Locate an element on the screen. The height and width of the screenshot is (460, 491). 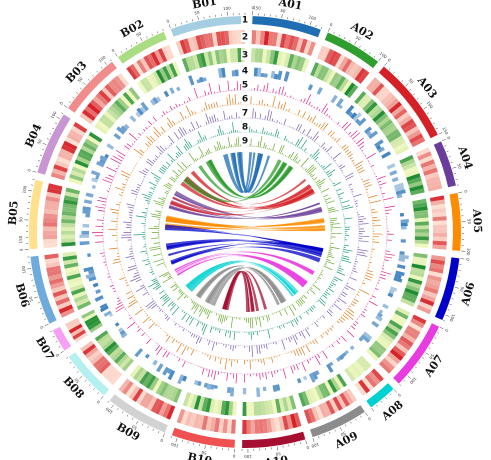
chromosome-a09-tick is located at coordinates (313, 440).